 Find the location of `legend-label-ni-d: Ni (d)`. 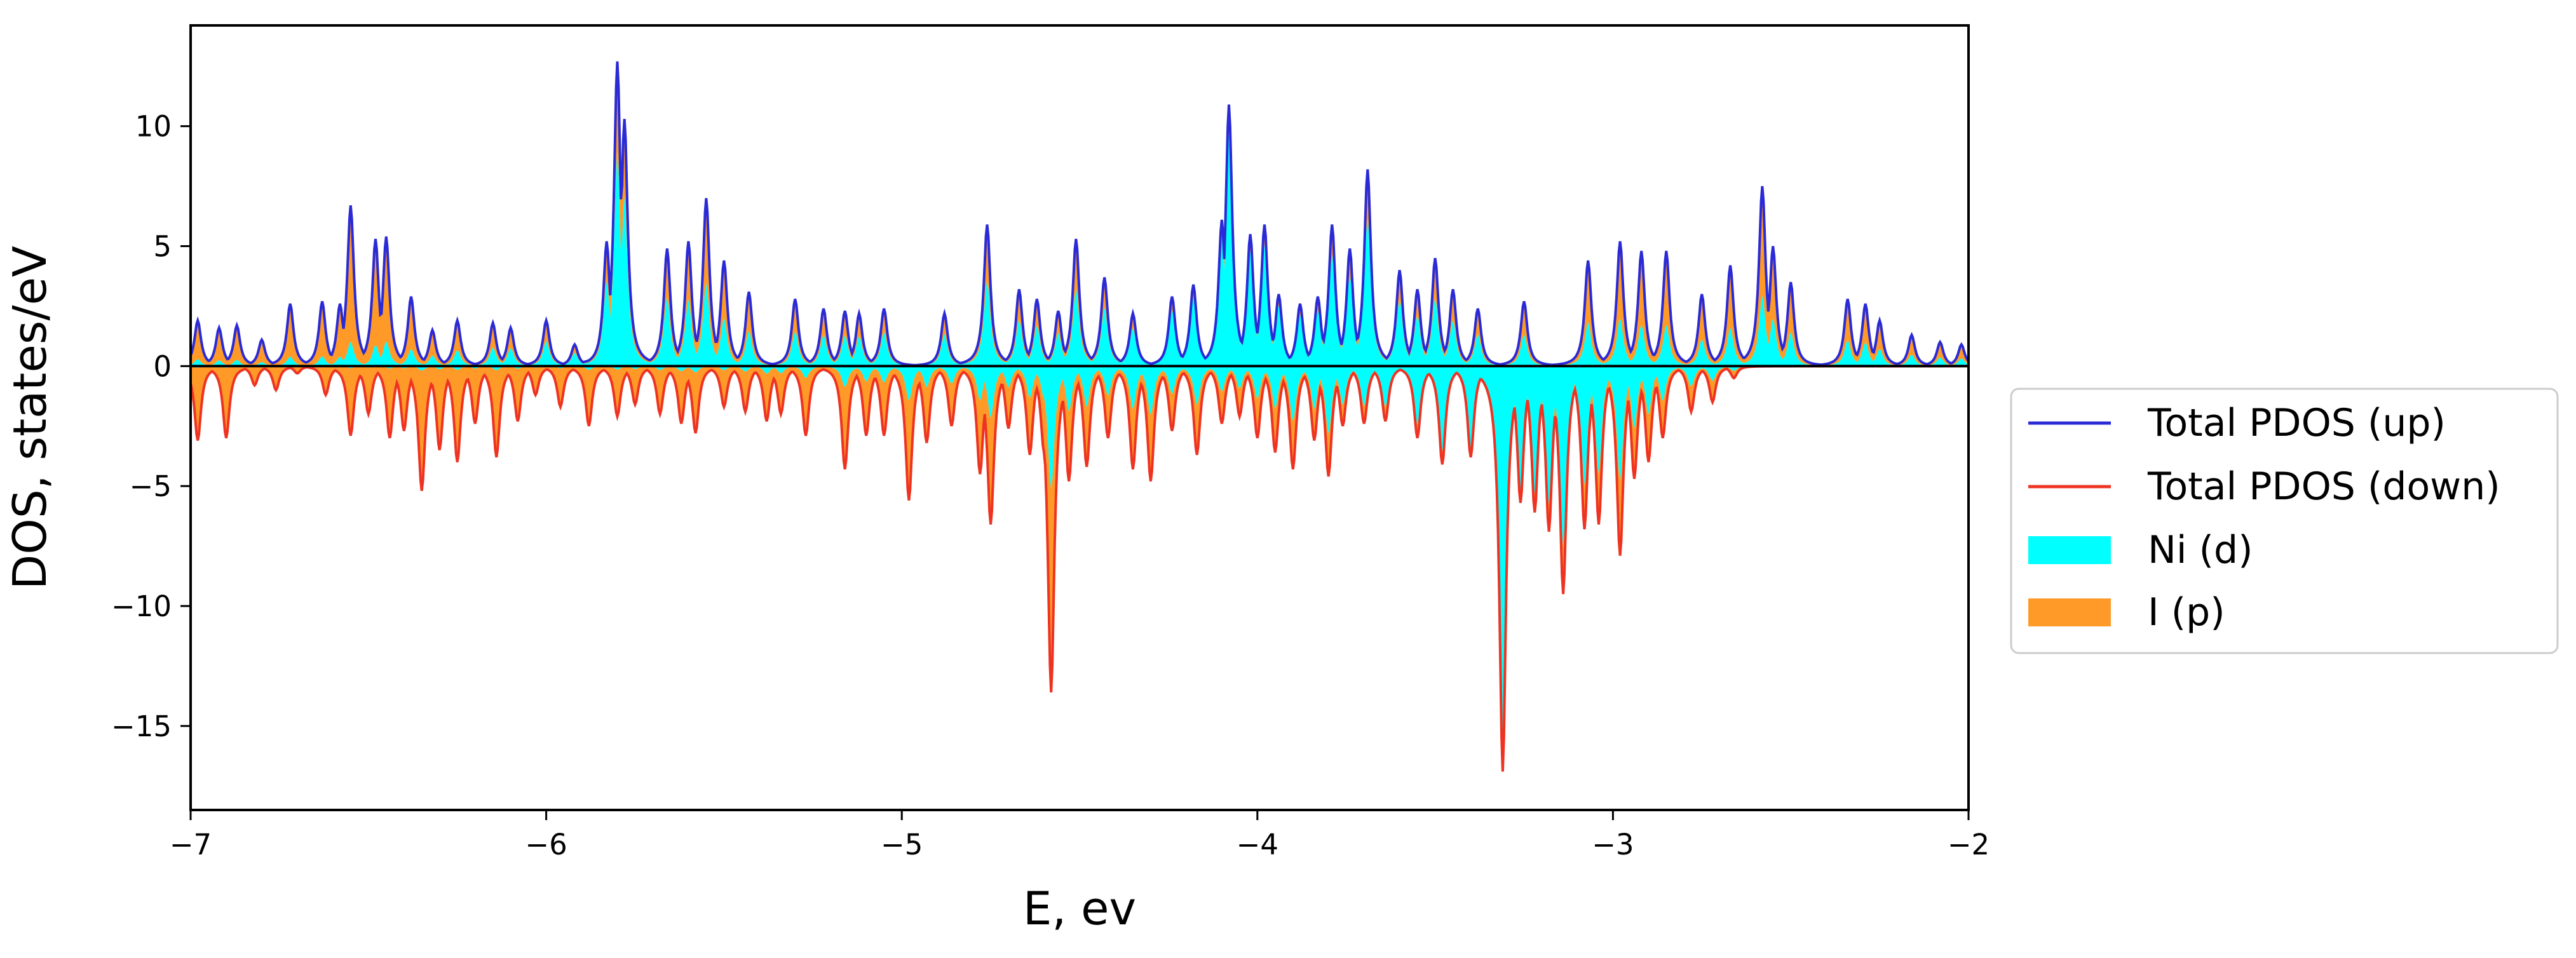

legend-label-ni-d: Ni (d) is located at coordinates (2200, 550).